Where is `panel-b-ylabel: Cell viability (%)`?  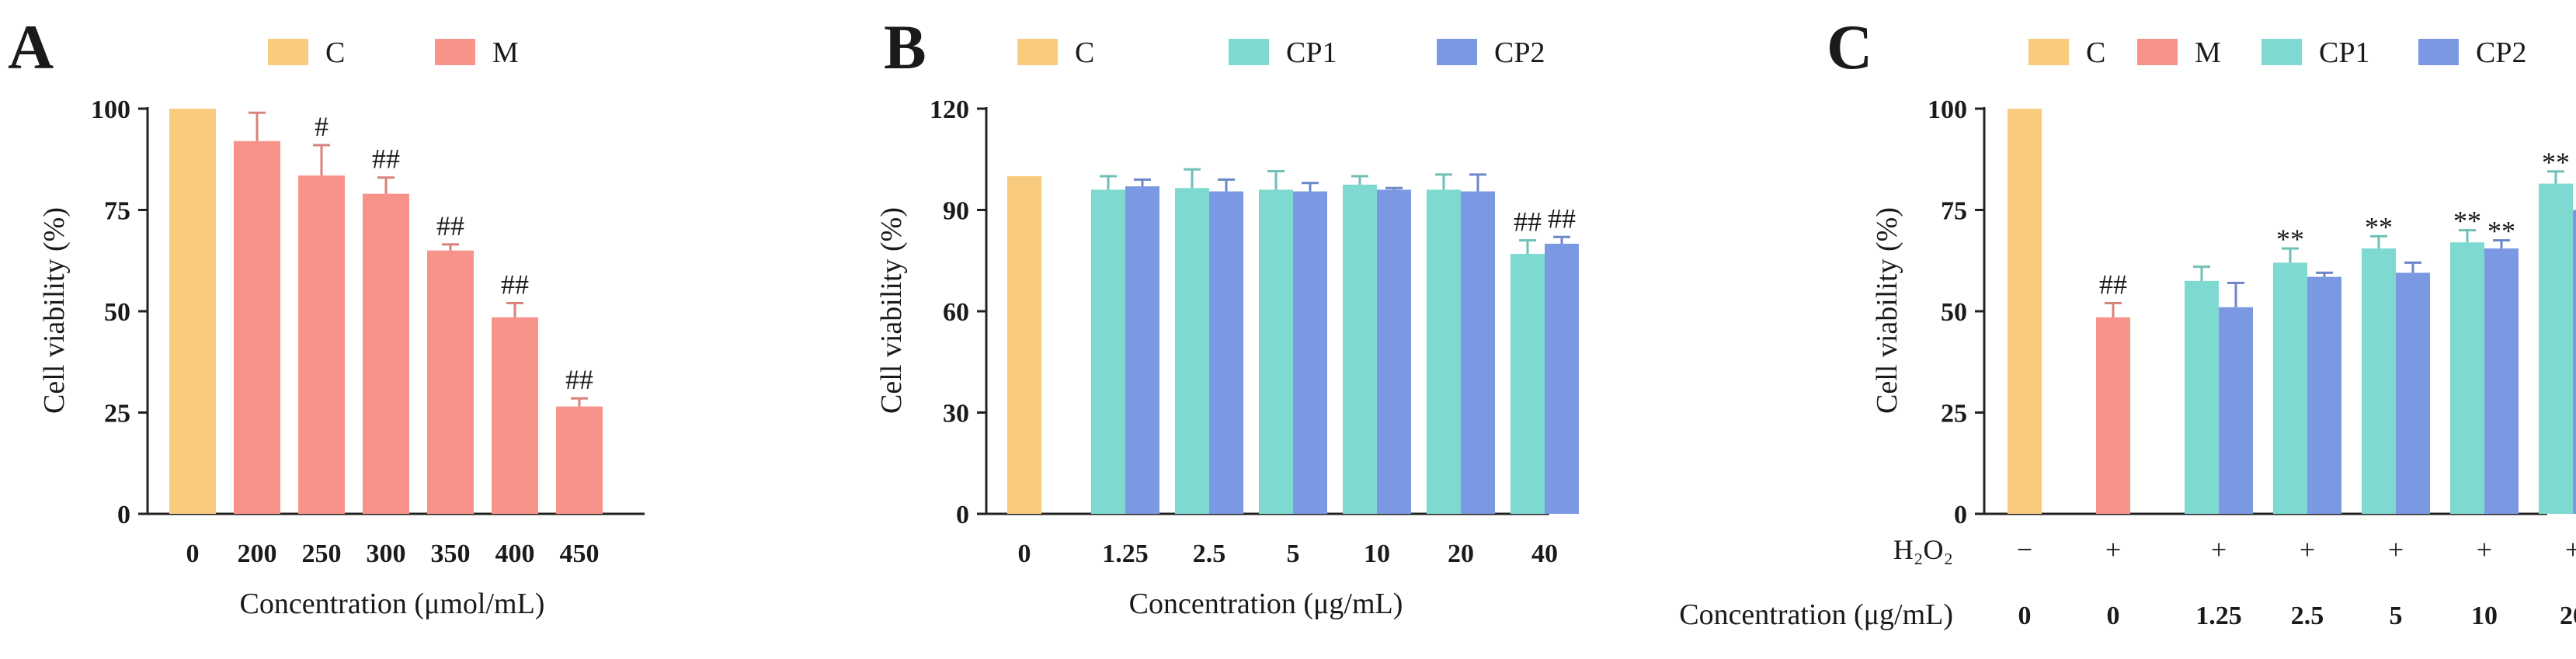 panel-b-ylabel: Cell viability (%) is located at coordinates (891, 310).